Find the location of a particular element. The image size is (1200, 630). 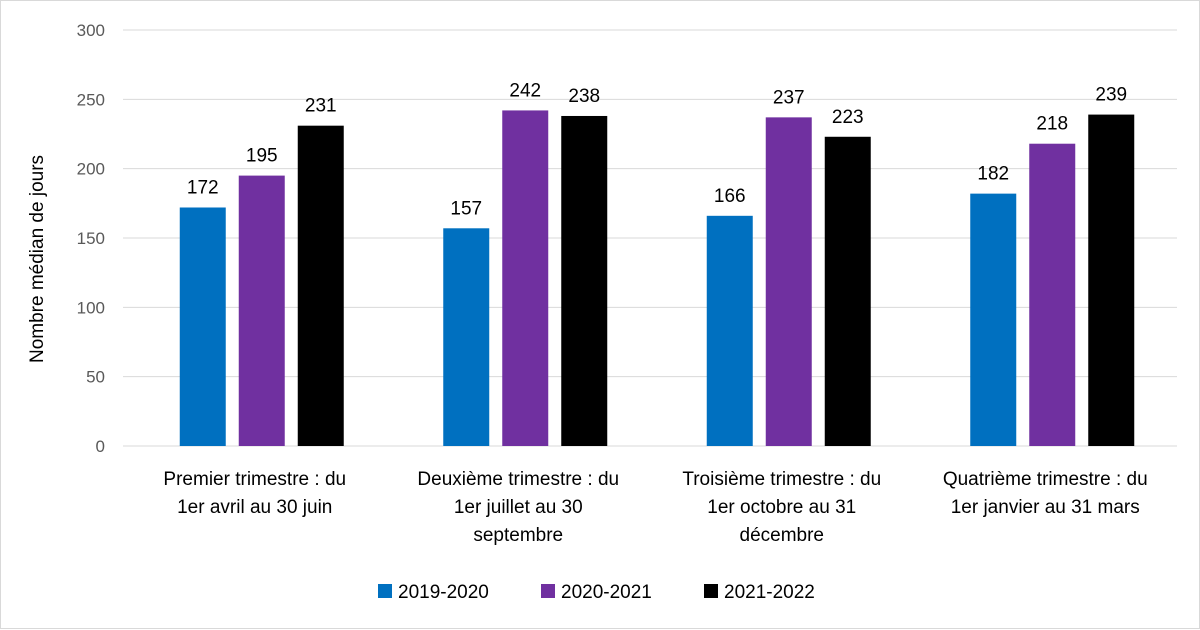

x-category-label: septembre is located at coordinates (518, 535).